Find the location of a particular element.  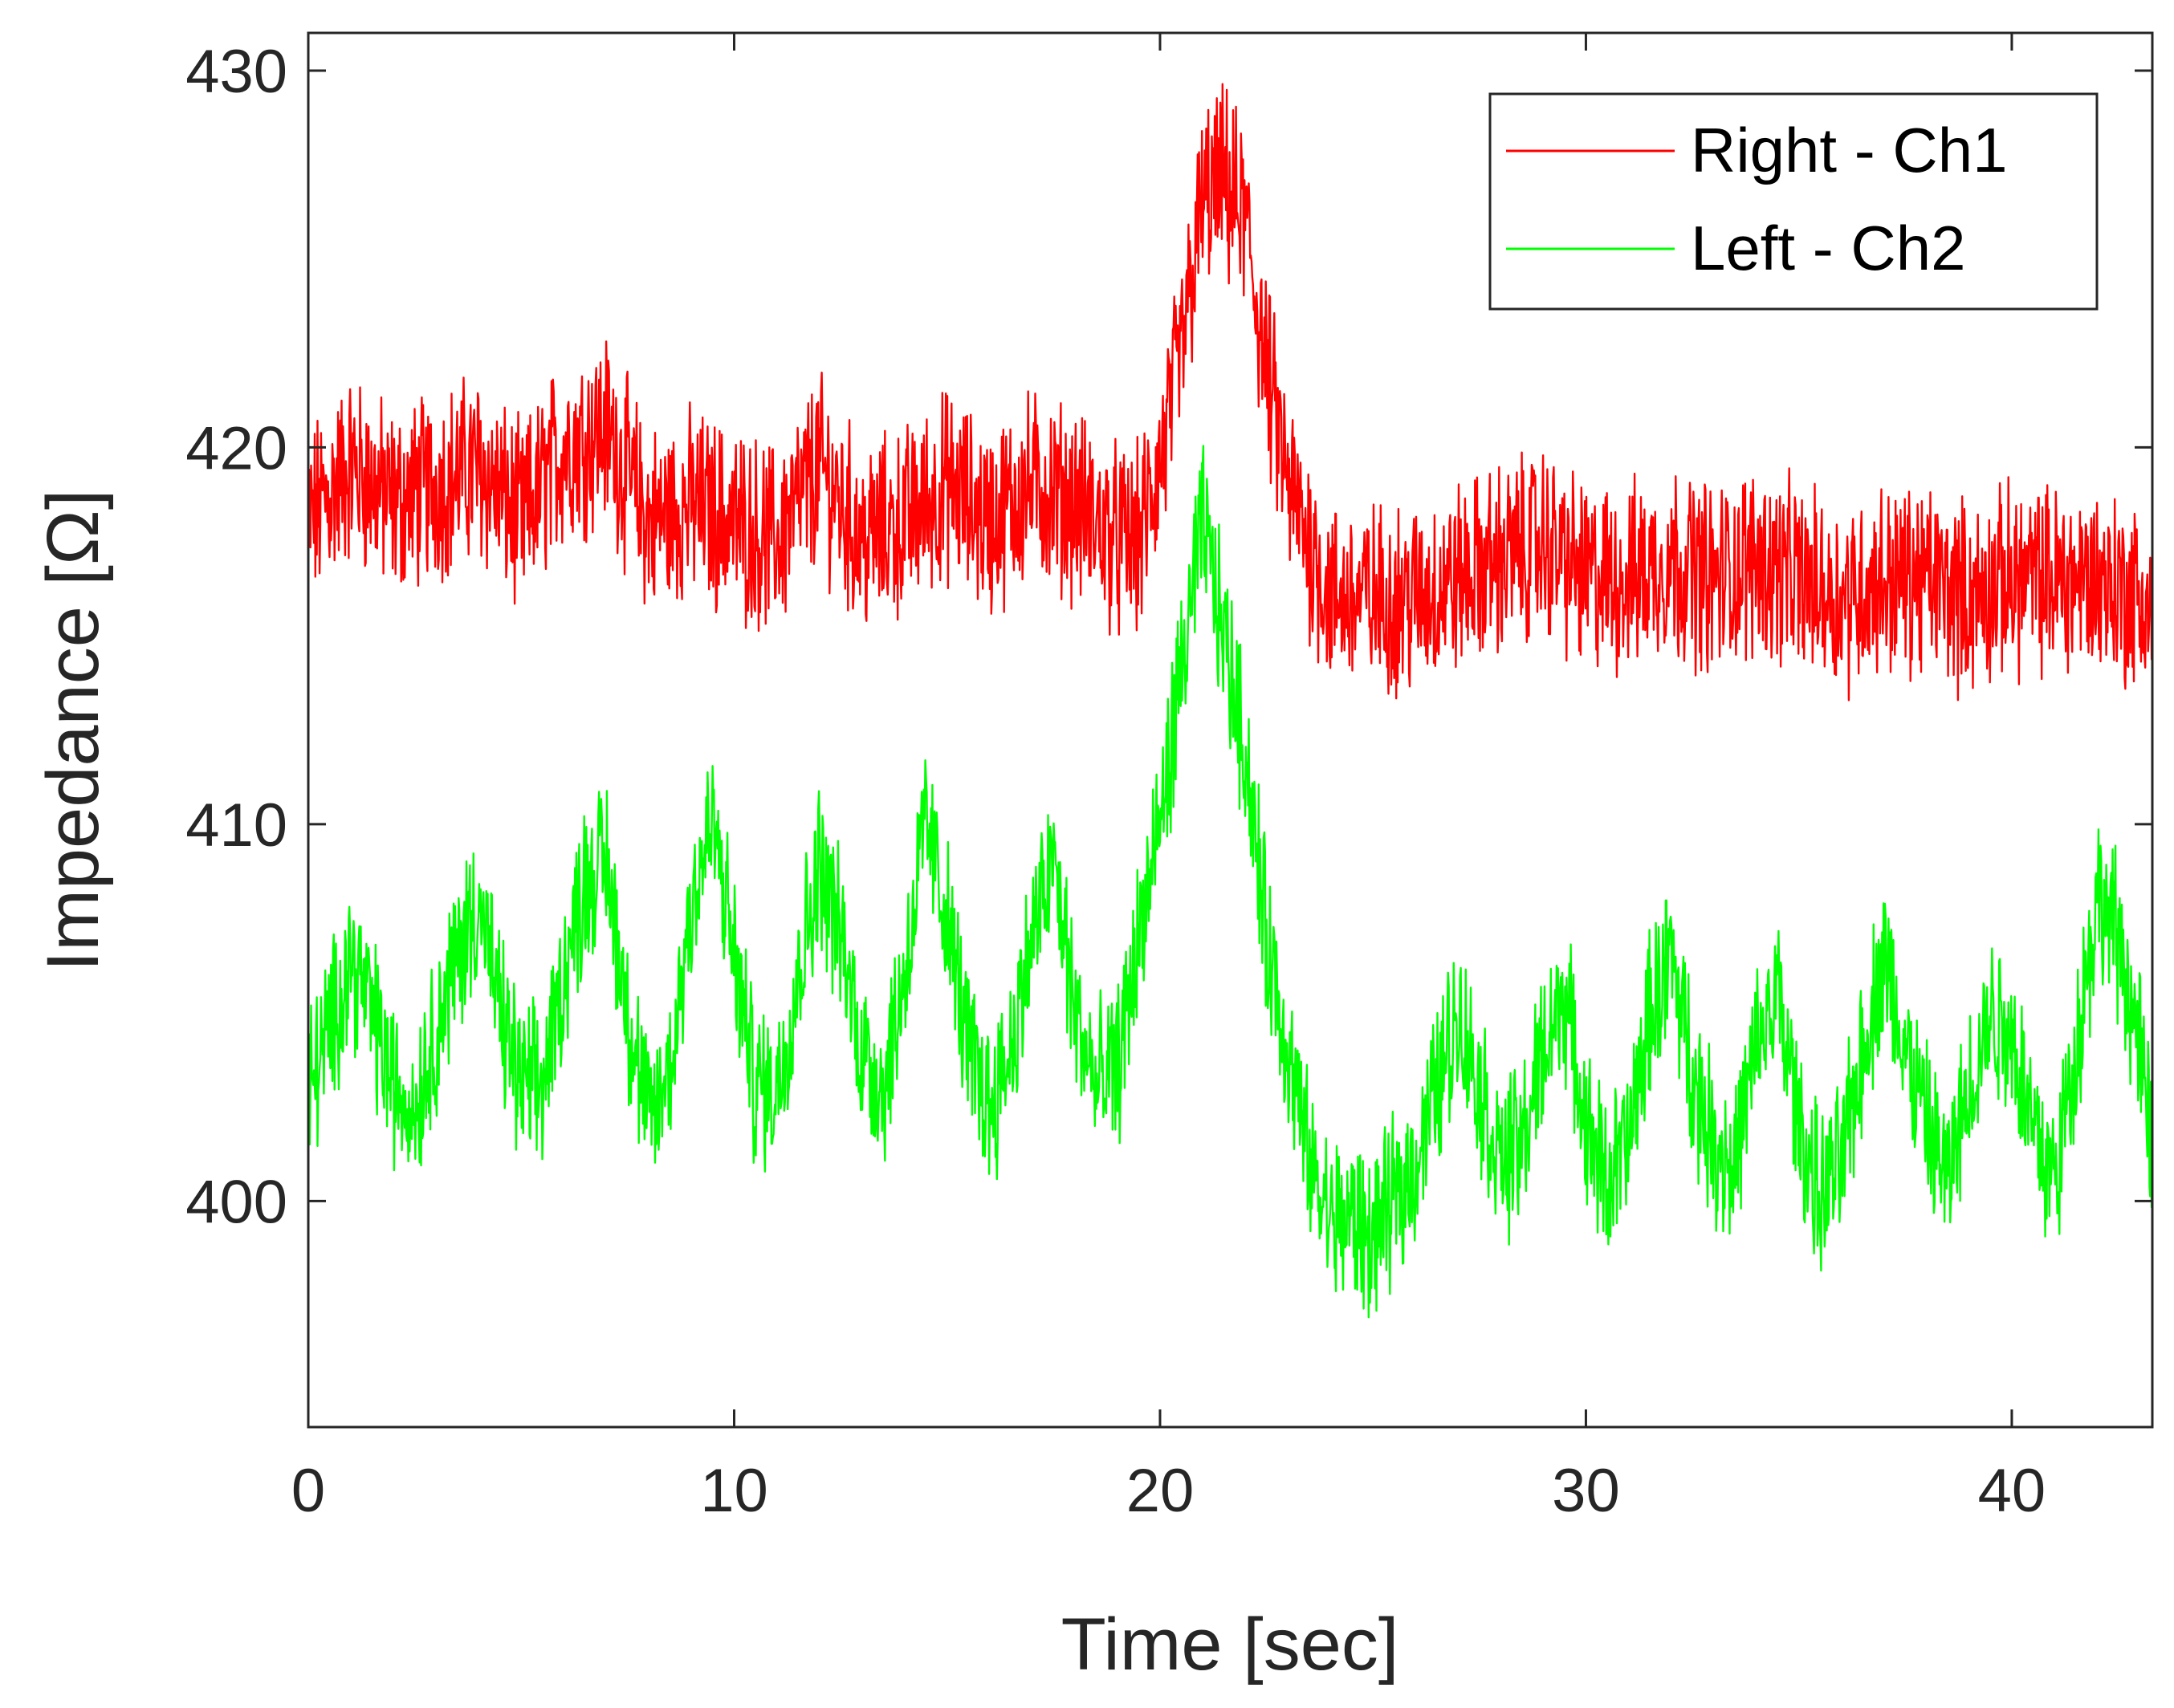

x-tick-label-0: 0 is located at coordinates (308, 1491).